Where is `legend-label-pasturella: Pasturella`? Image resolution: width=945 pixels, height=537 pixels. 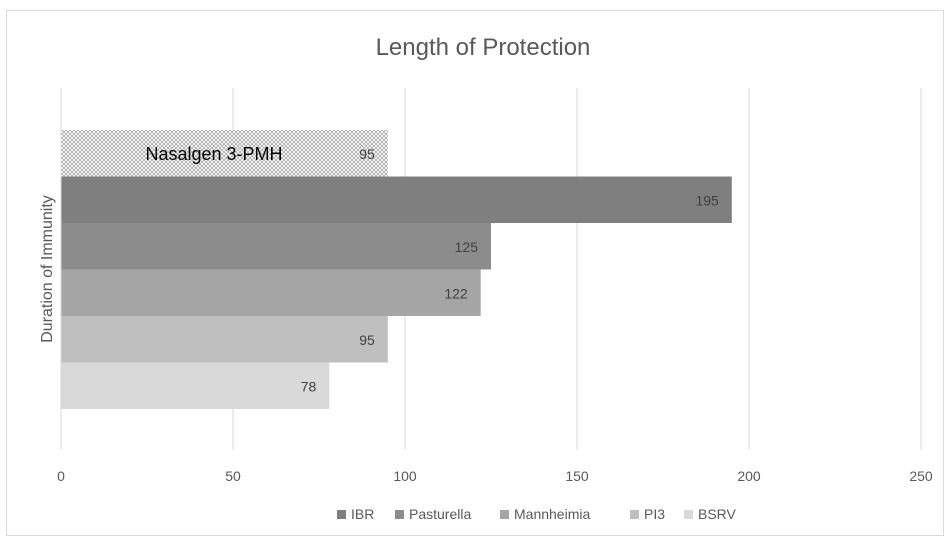 legend-label-pasturella: Pasturella is located at coordinates (440, 514).